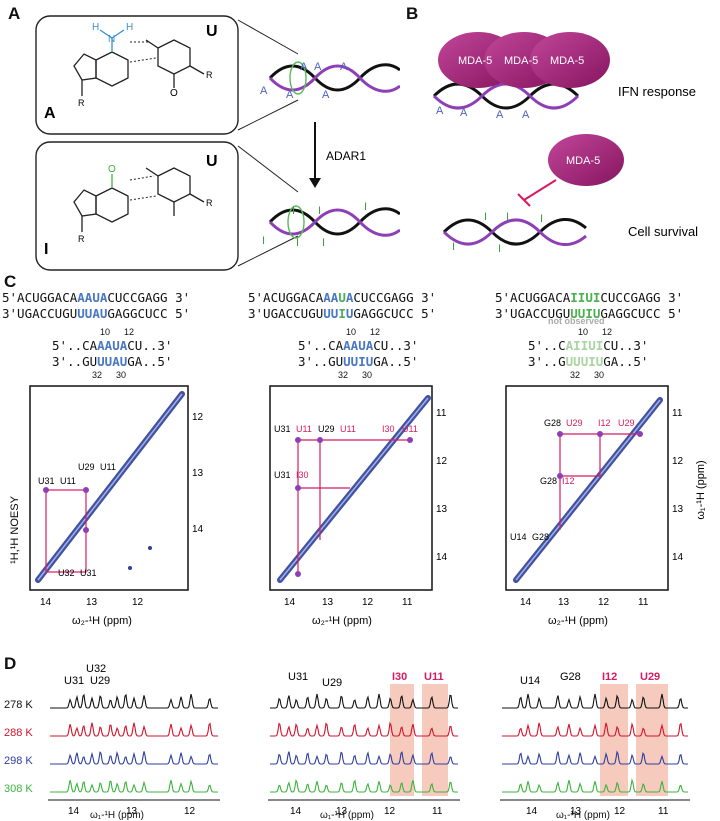 This screenshot has width=720, height=821. Describe the element at coordinates (442, 461) in the screenshot. I see `s2-yt-12: 12` at that location.